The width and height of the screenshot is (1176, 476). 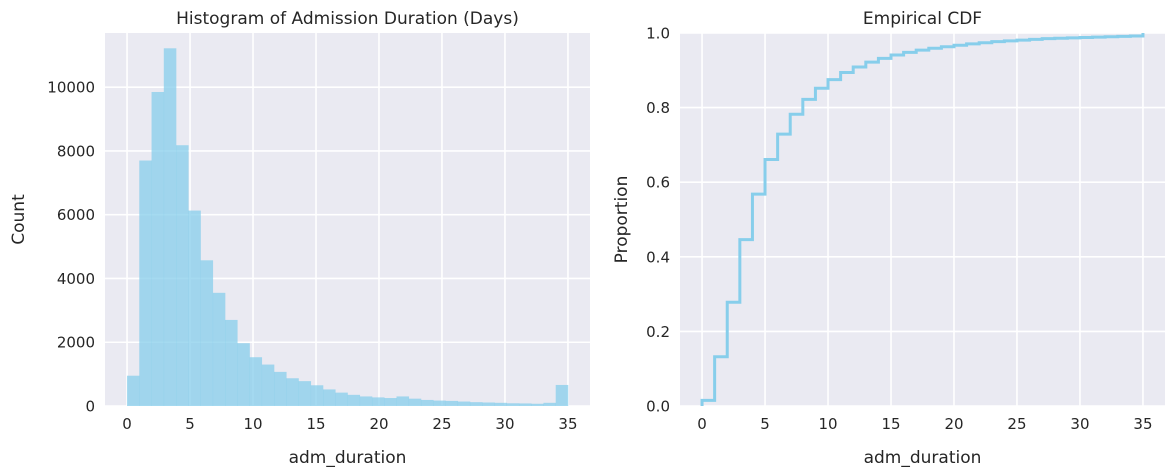 What do you see at coordinates (71, 247) in the screenshot?
I see `y-tick-labels: 0 2000 4000 6000 8000 10000` at bounding box center [71, 247].